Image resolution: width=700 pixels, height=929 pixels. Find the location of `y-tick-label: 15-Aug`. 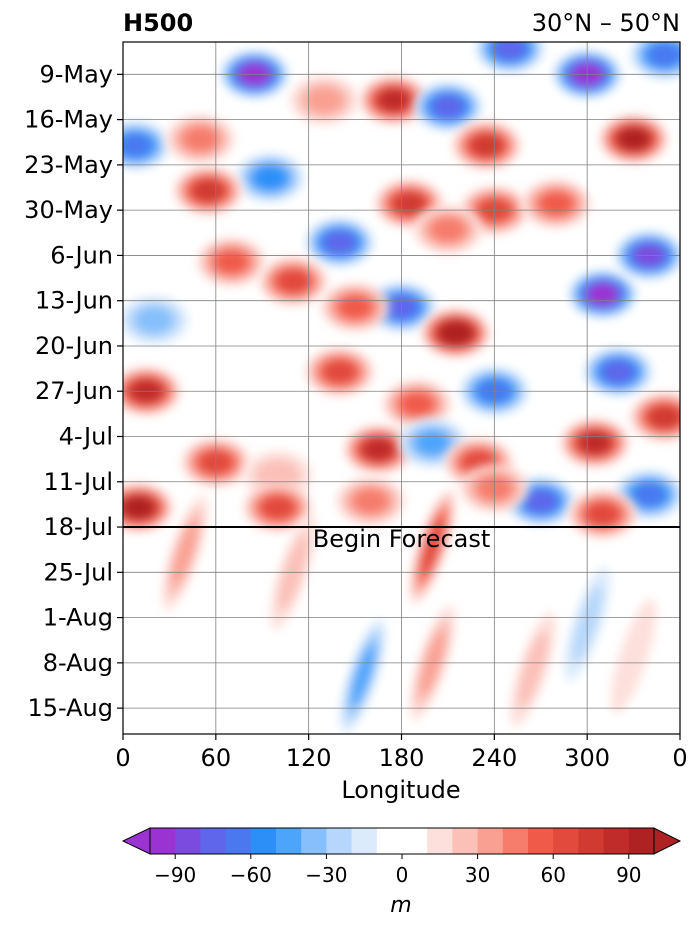

y-tick-label: 15-Aug is located at coordinates (70, 708).